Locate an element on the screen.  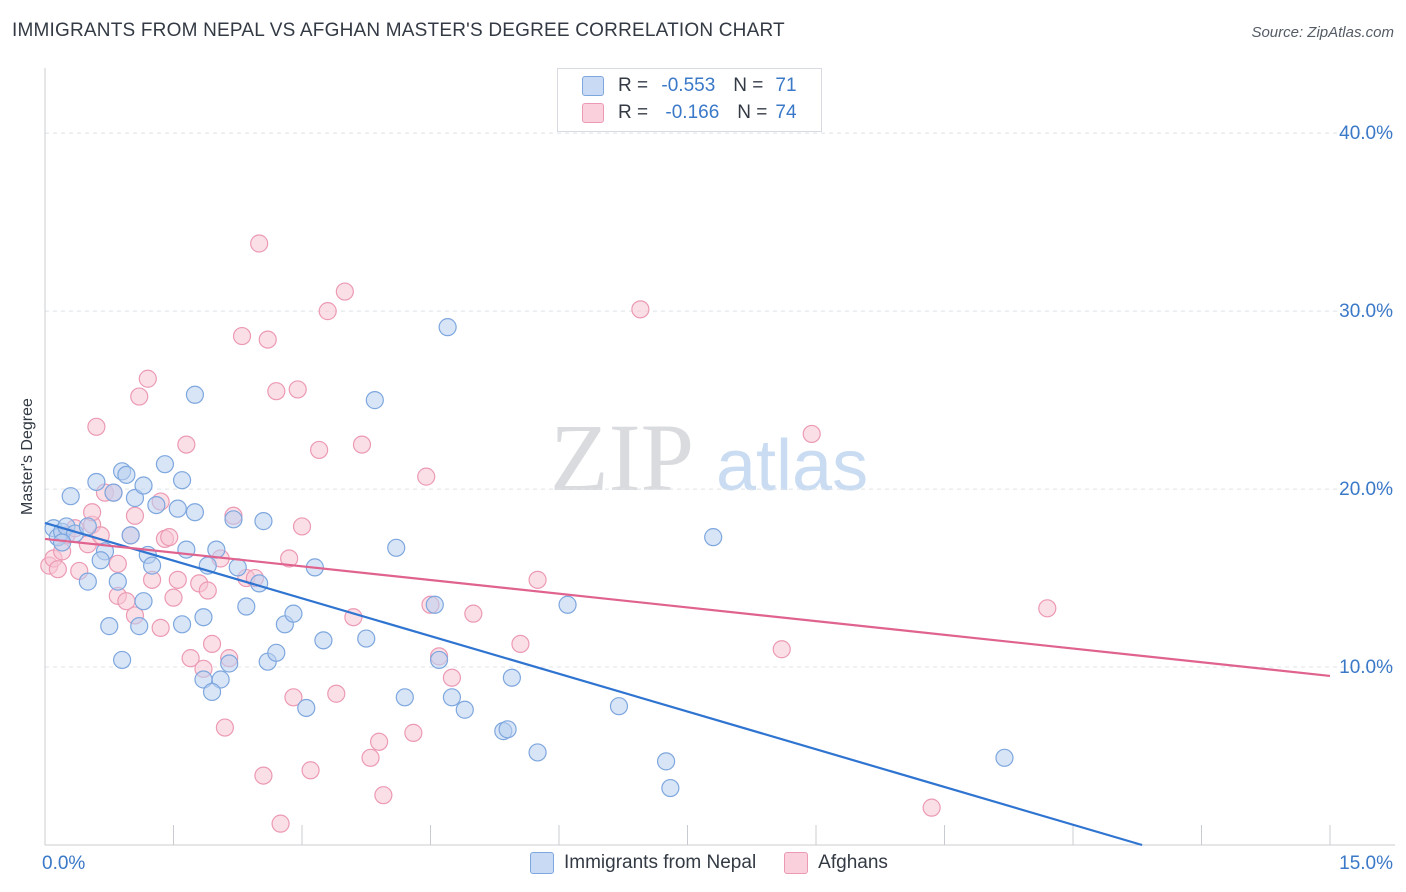
legend-item-afghans: Afghans is located at coordinates (836, 863).